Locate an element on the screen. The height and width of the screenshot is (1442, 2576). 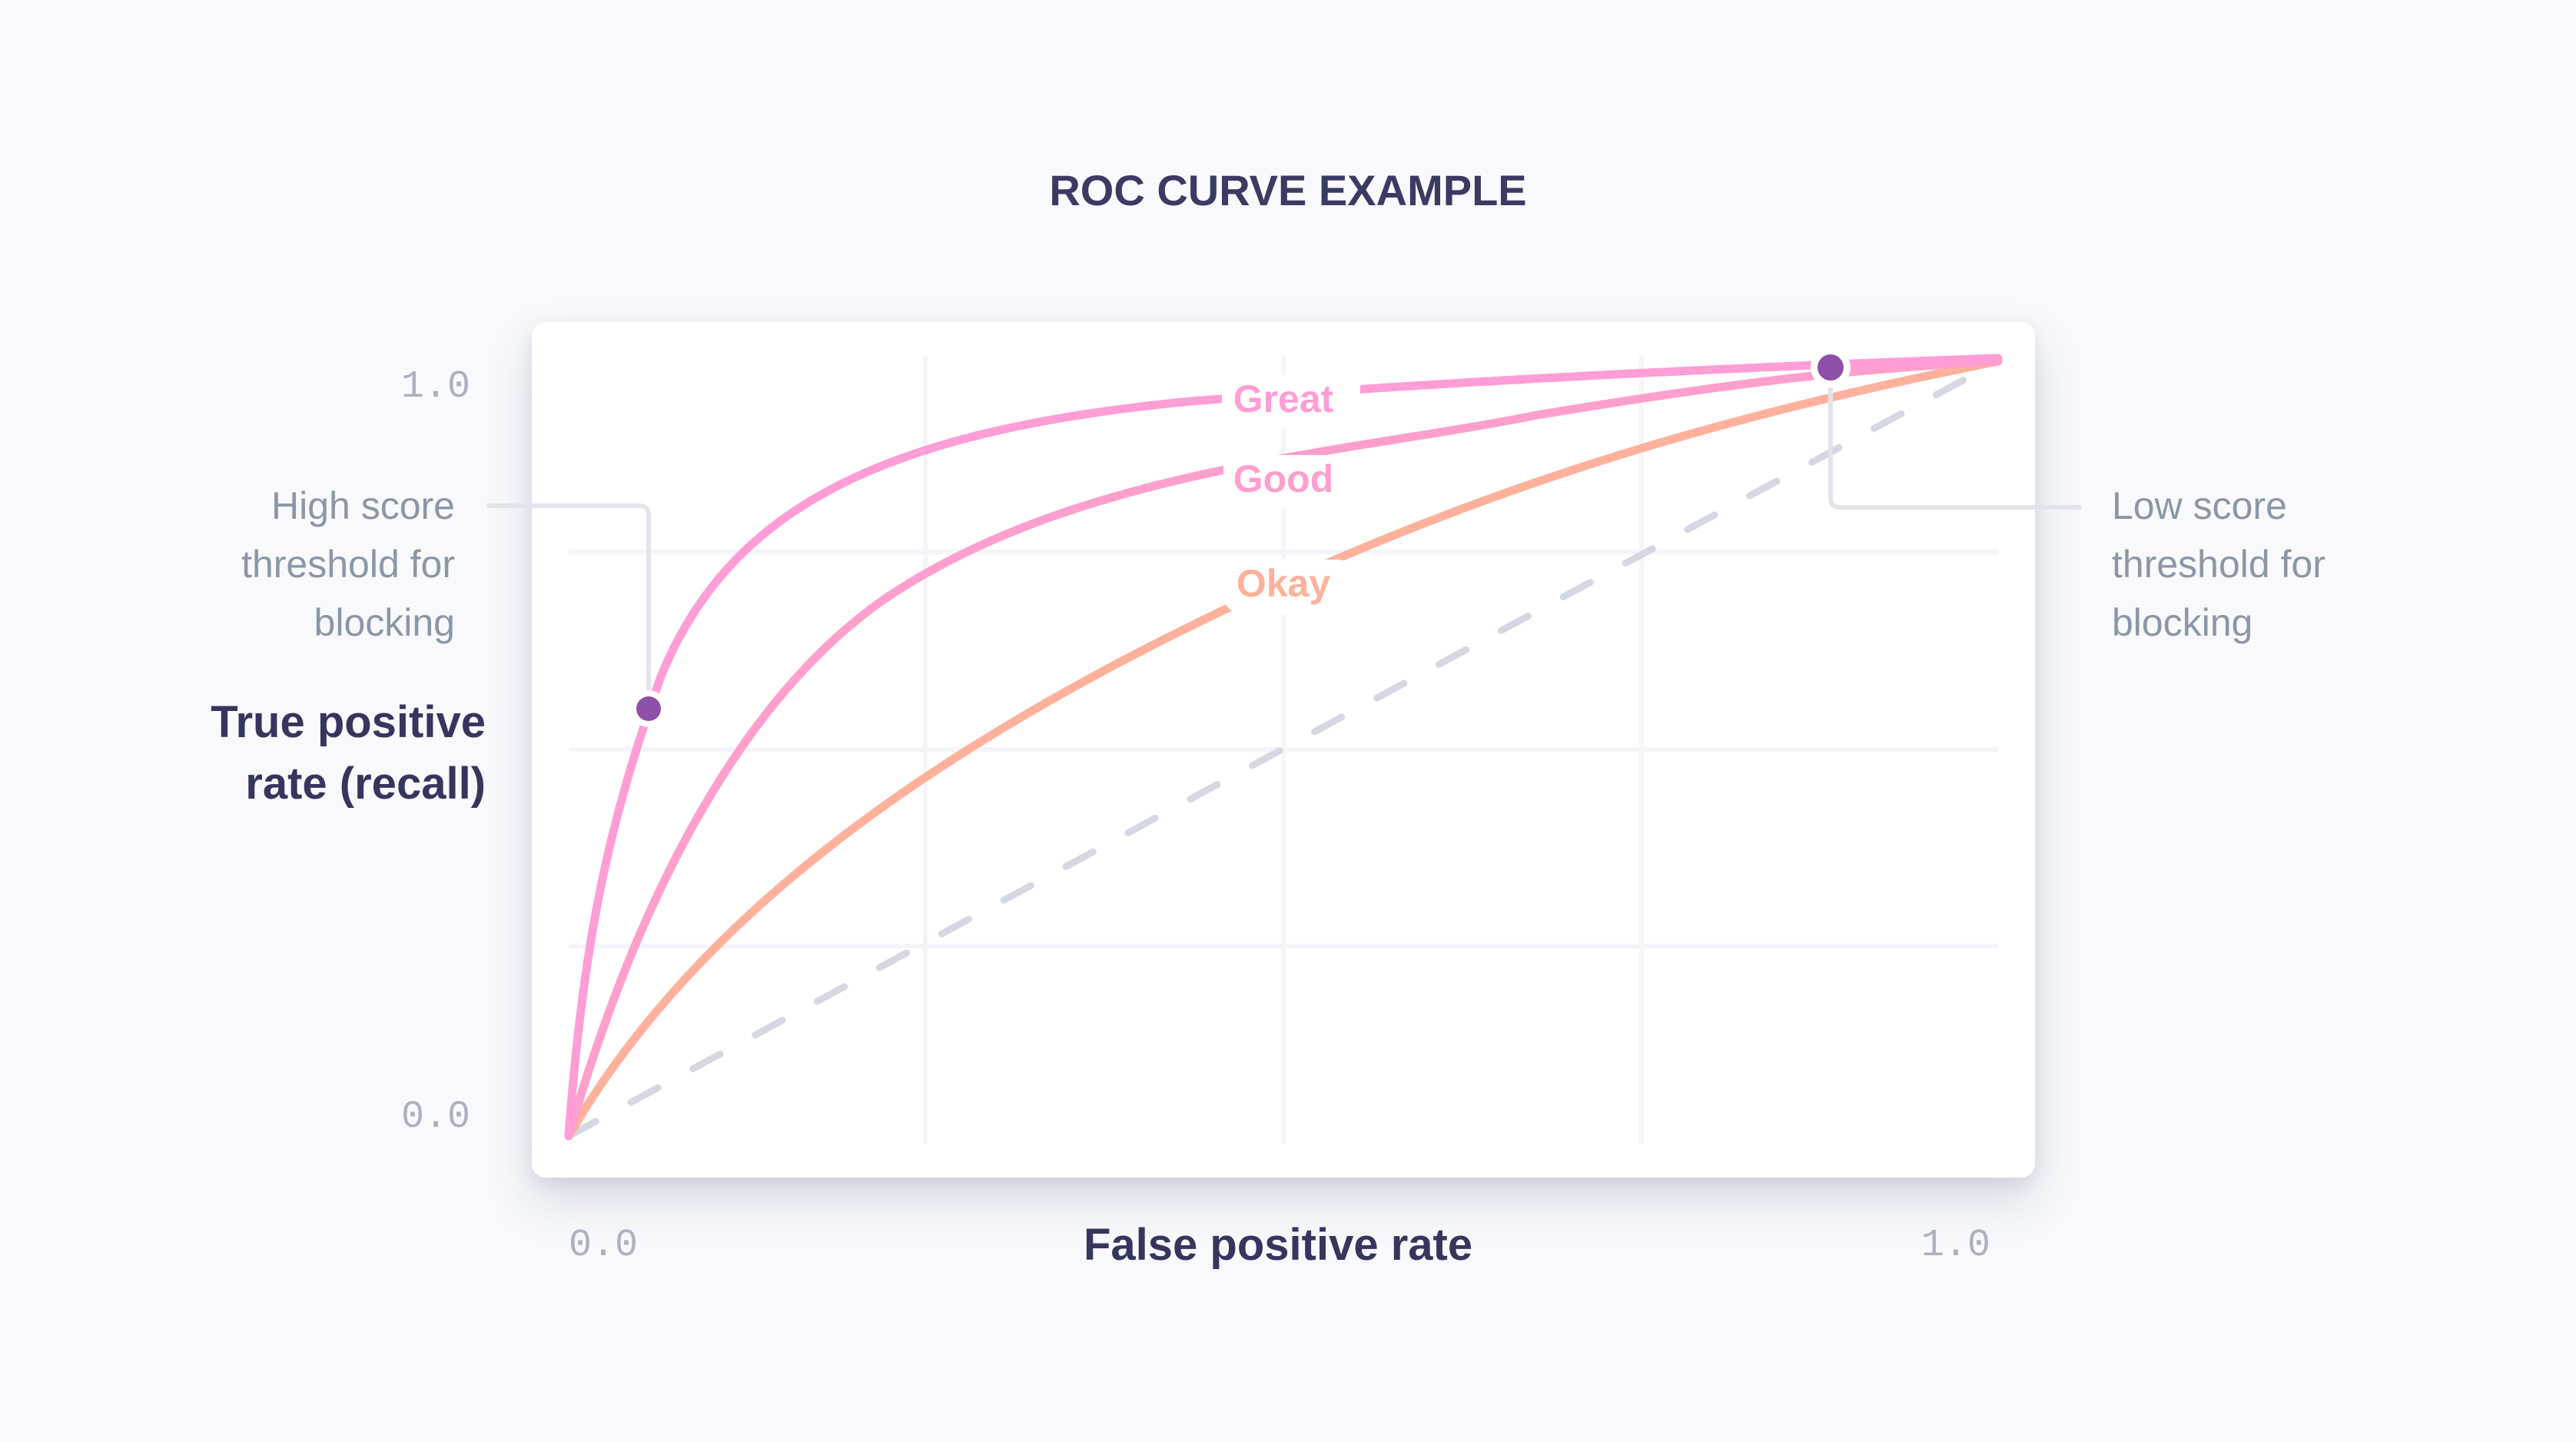
high-annot-line3: blocking is located at coordinates (384, 623).